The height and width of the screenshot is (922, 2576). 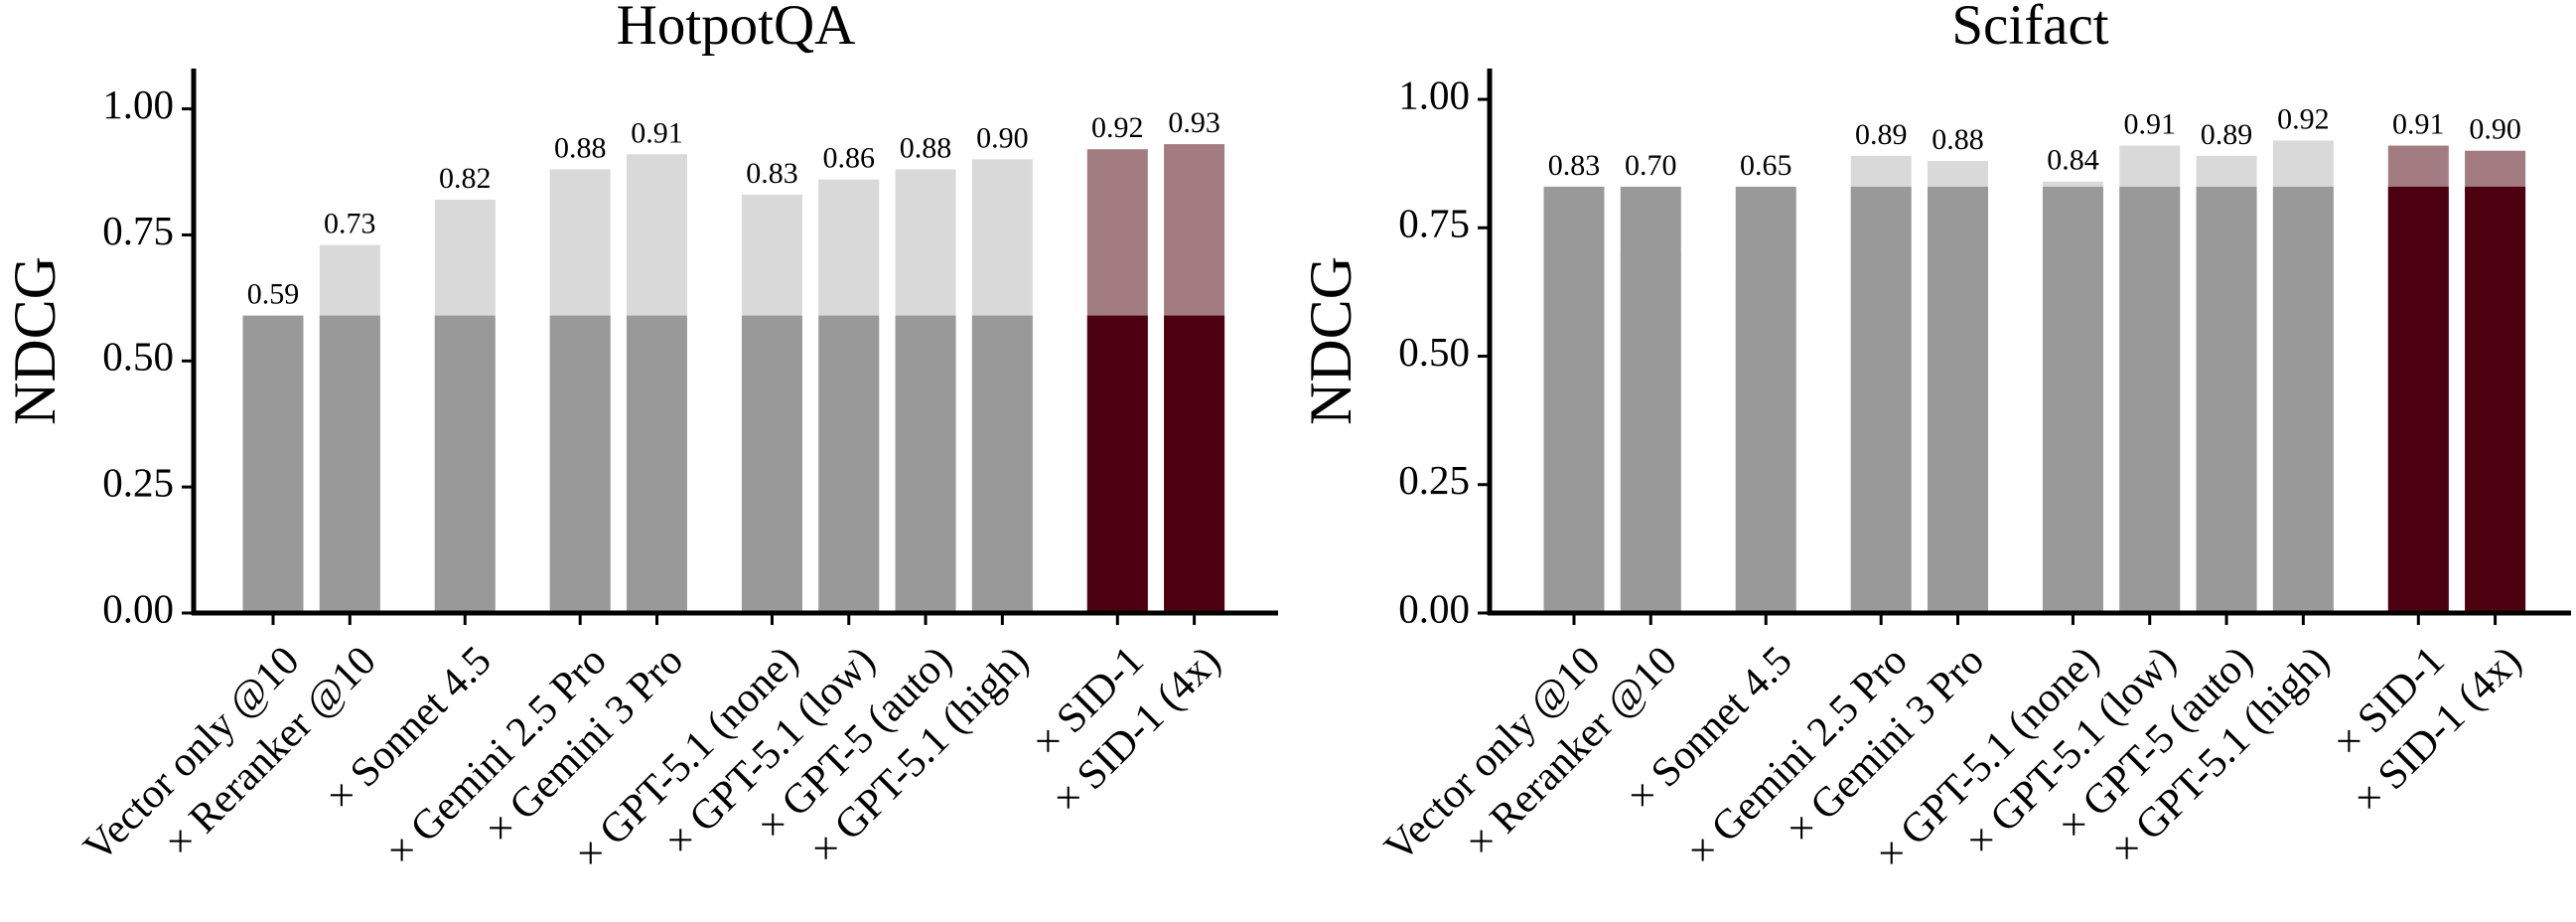 I want to click on value-label: 0.93, so click(x=1194, y=123).